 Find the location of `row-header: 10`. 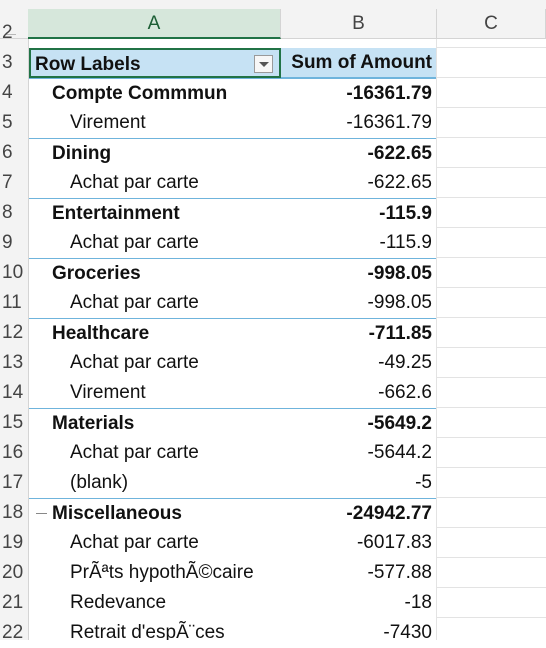

row-header: 10 is located at coordinates (13, 272).